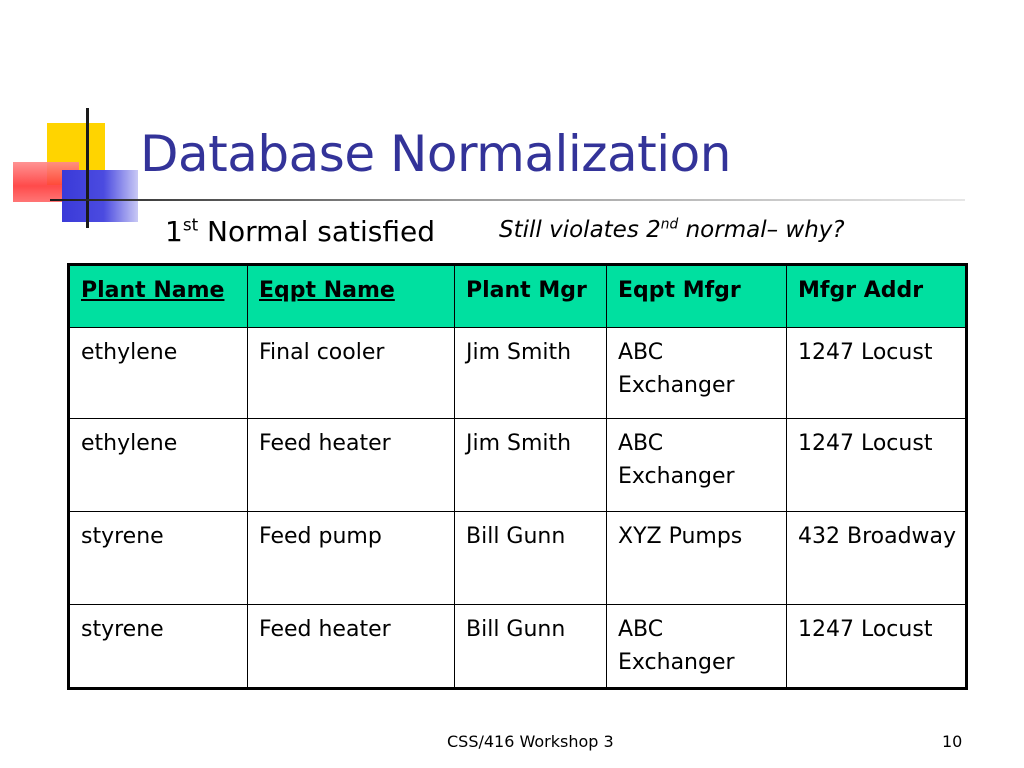 The width and height of the screenshot is (1024, 768). Describe the element at coordinates (100, 196) in the screenshot. I see `decorative-blue-square` at that location.